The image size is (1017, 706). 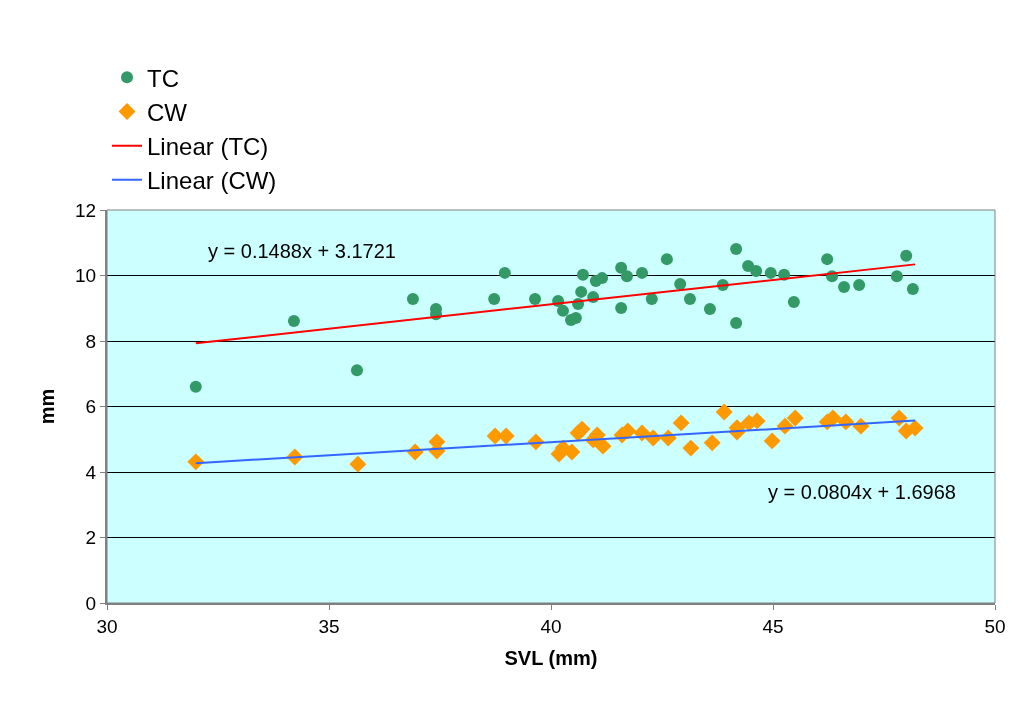 What do you see at coordinates (47, 406) in the screenshot?
I see `y-axis-title: mm` at bounding box center [47, 406].